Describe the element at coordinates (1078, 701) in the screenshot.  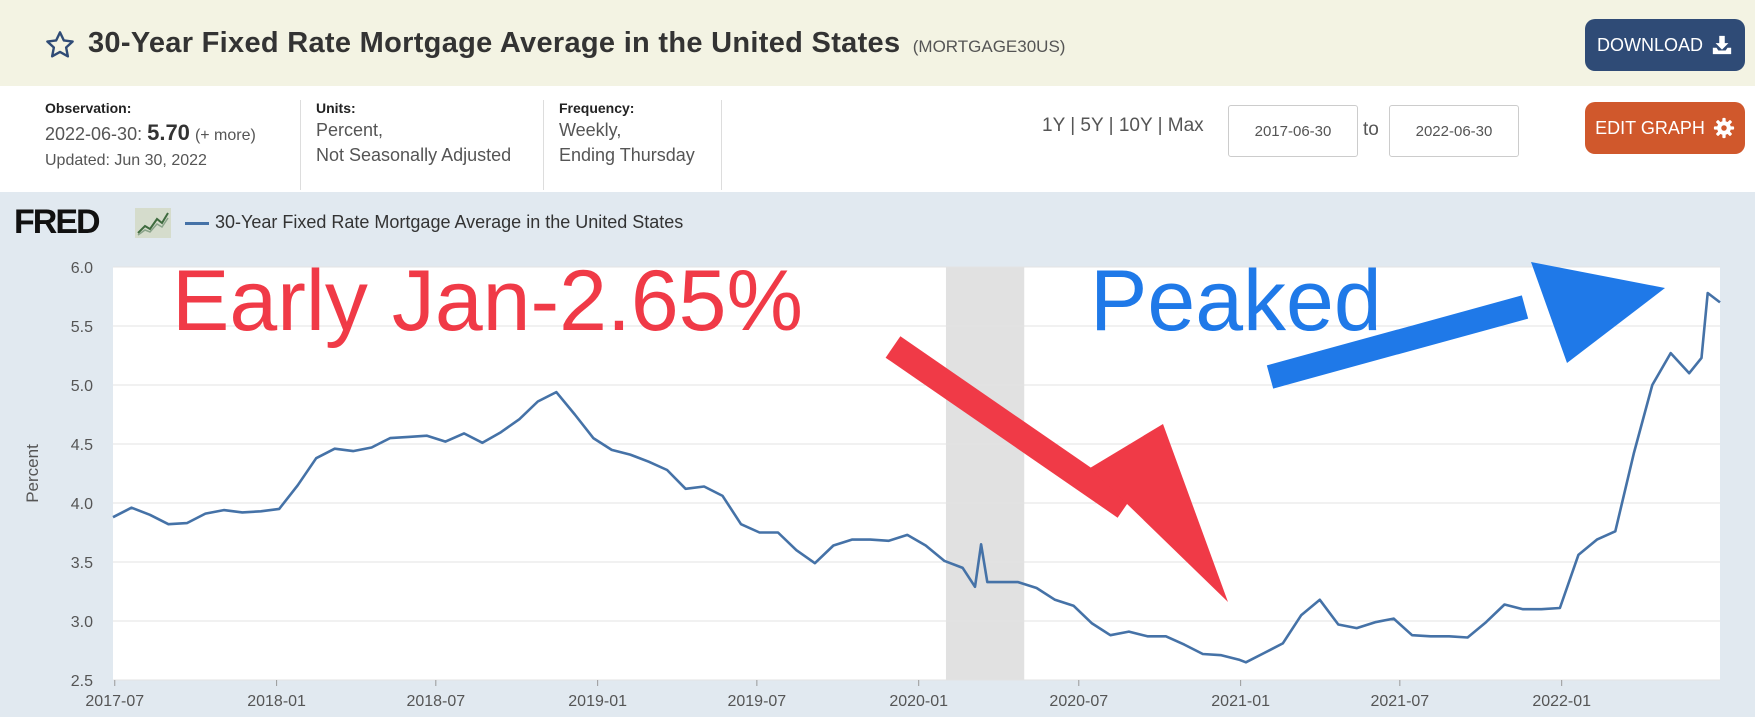
I see `x-tick-label: 2020-07` at that location.